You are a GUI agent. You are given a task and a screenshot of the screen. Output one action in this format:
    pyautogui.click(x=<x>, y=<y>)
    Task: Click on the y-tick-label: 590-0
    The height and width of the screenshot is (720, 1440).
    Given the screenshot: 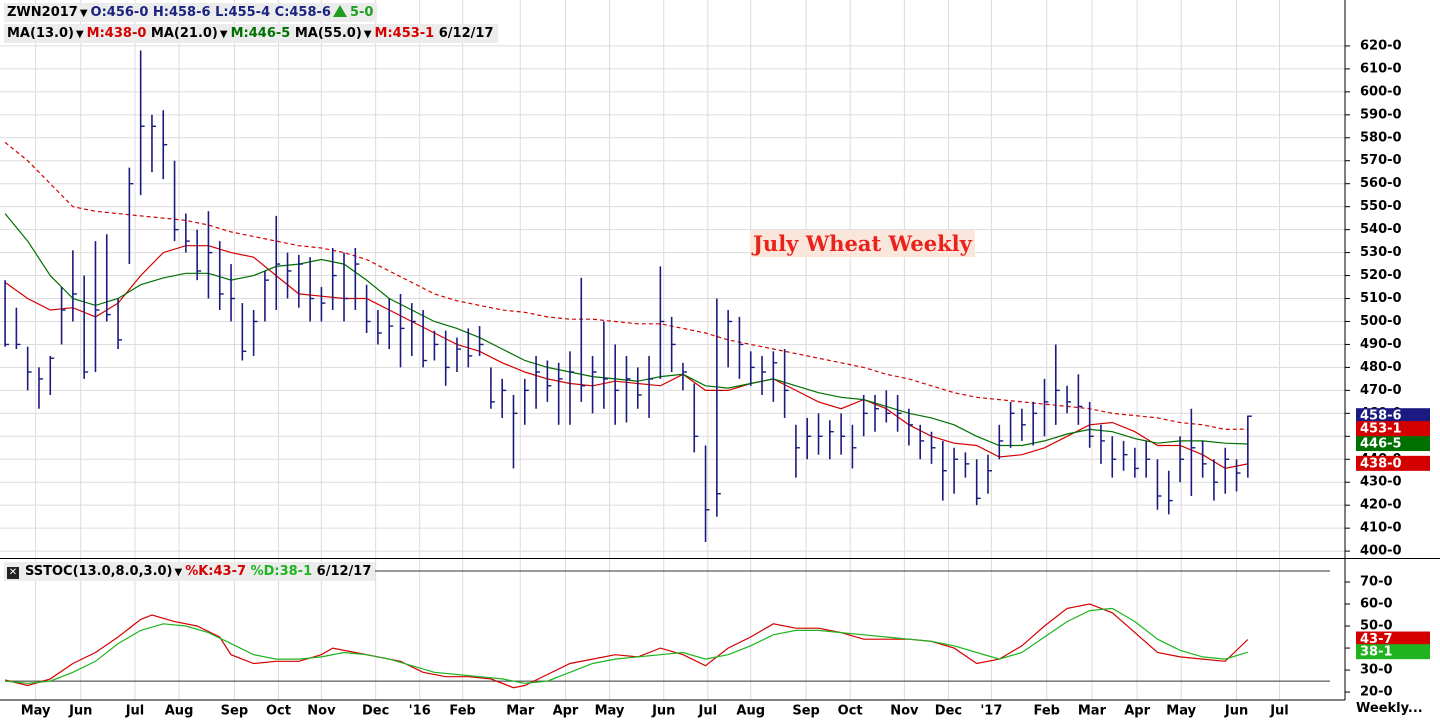 What is the action you would take?
    pyautogui.click(x=1381, y=114)
    